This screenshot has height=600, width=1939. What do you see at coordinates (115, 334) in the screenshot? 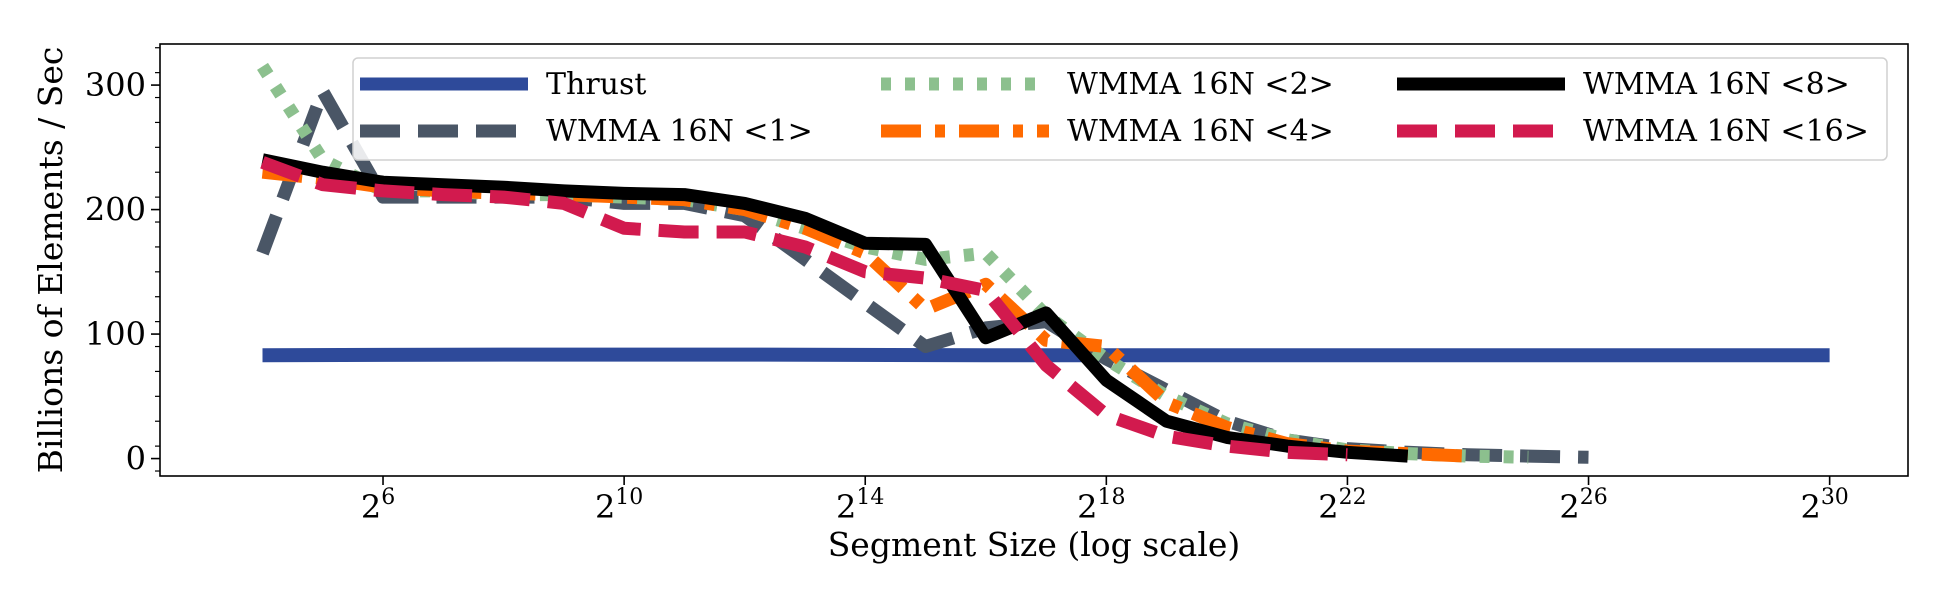
I see `y-tick-label-1: 100` at bounding box center [115, 334].